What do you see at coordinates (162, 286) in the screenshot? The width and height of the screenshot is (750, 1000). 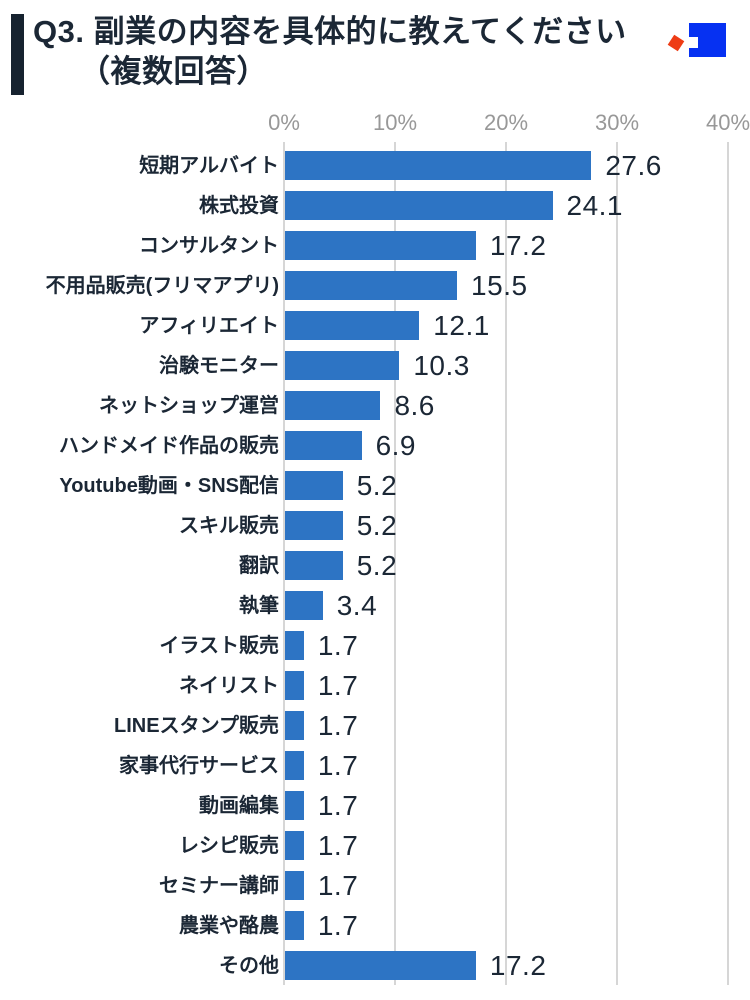 I see `category-label: 不用品販売(フリマアプリ)` at bounding box center [162, 286].